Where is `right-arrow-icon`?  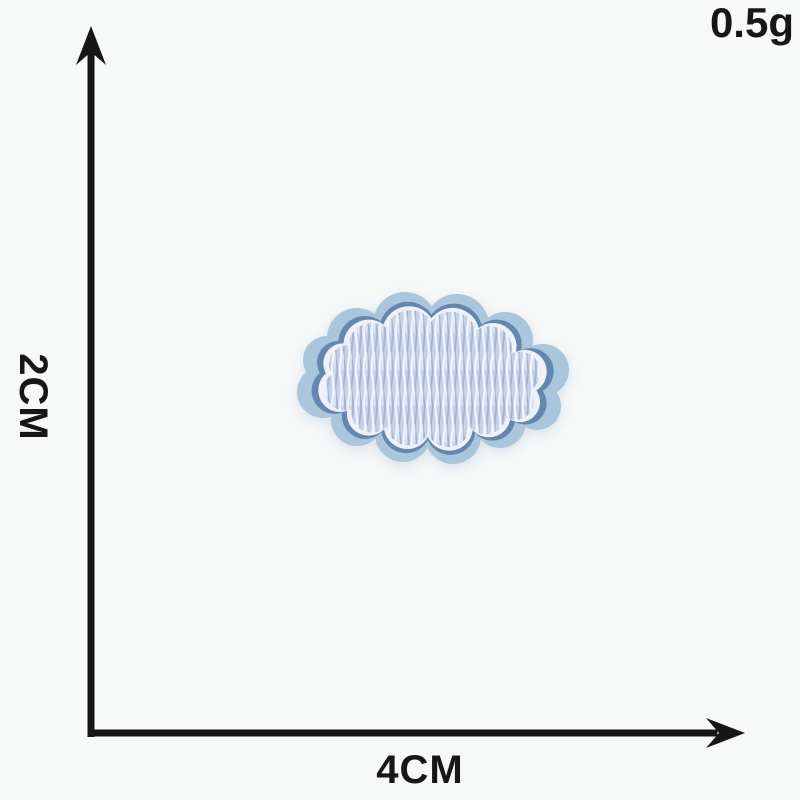 right-arrow-icon is located at coordinates (725, 733).